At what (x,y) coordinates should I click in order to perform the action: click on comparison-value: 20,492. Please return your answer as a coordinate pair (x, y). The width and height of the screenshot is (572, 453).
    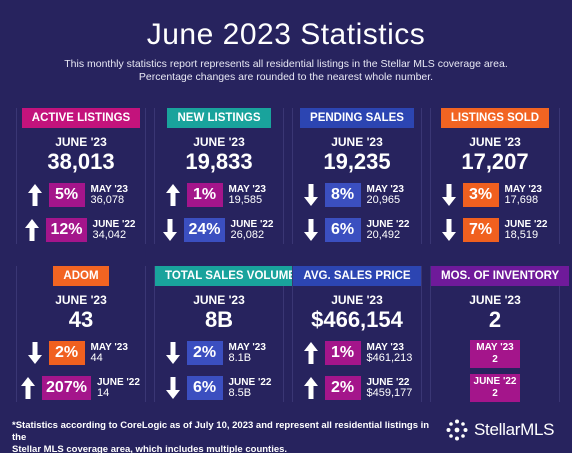
    Looking at the image, I should click on (383, 235).